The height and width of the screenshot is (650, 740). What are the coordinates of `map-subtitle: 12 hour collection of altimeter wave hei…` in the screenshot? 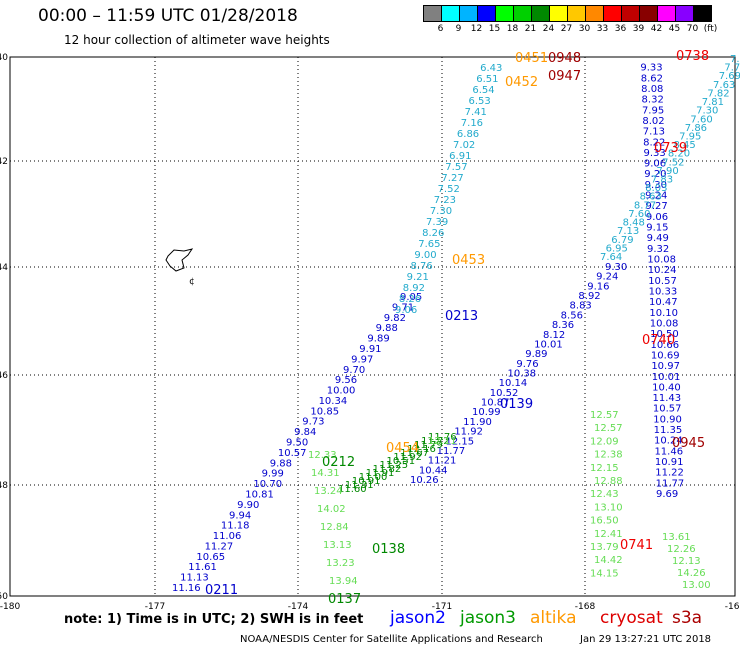 It's located at (197, 40).